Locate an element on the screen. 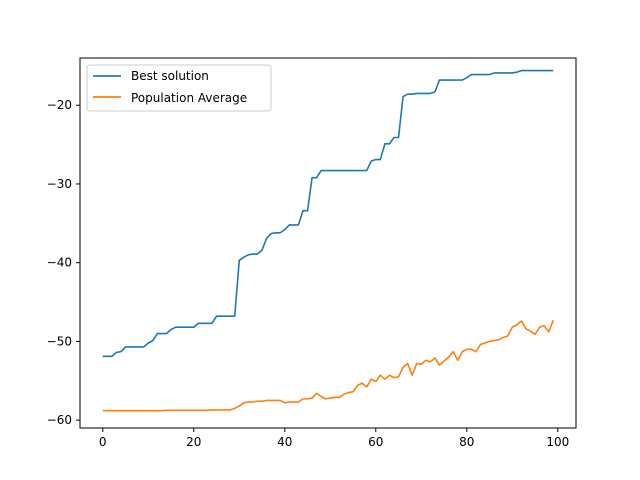  y-tick-label-30: −30 is located at coordinates (59, 184).